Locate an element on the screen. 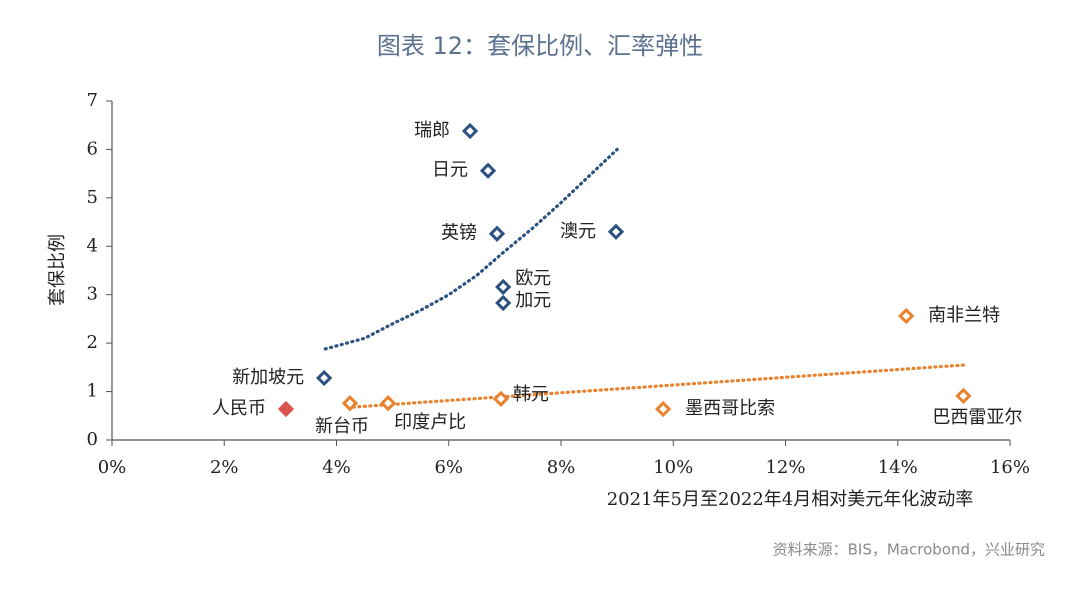  x-tick-label: 16% is located at coordinates (1010, 467).